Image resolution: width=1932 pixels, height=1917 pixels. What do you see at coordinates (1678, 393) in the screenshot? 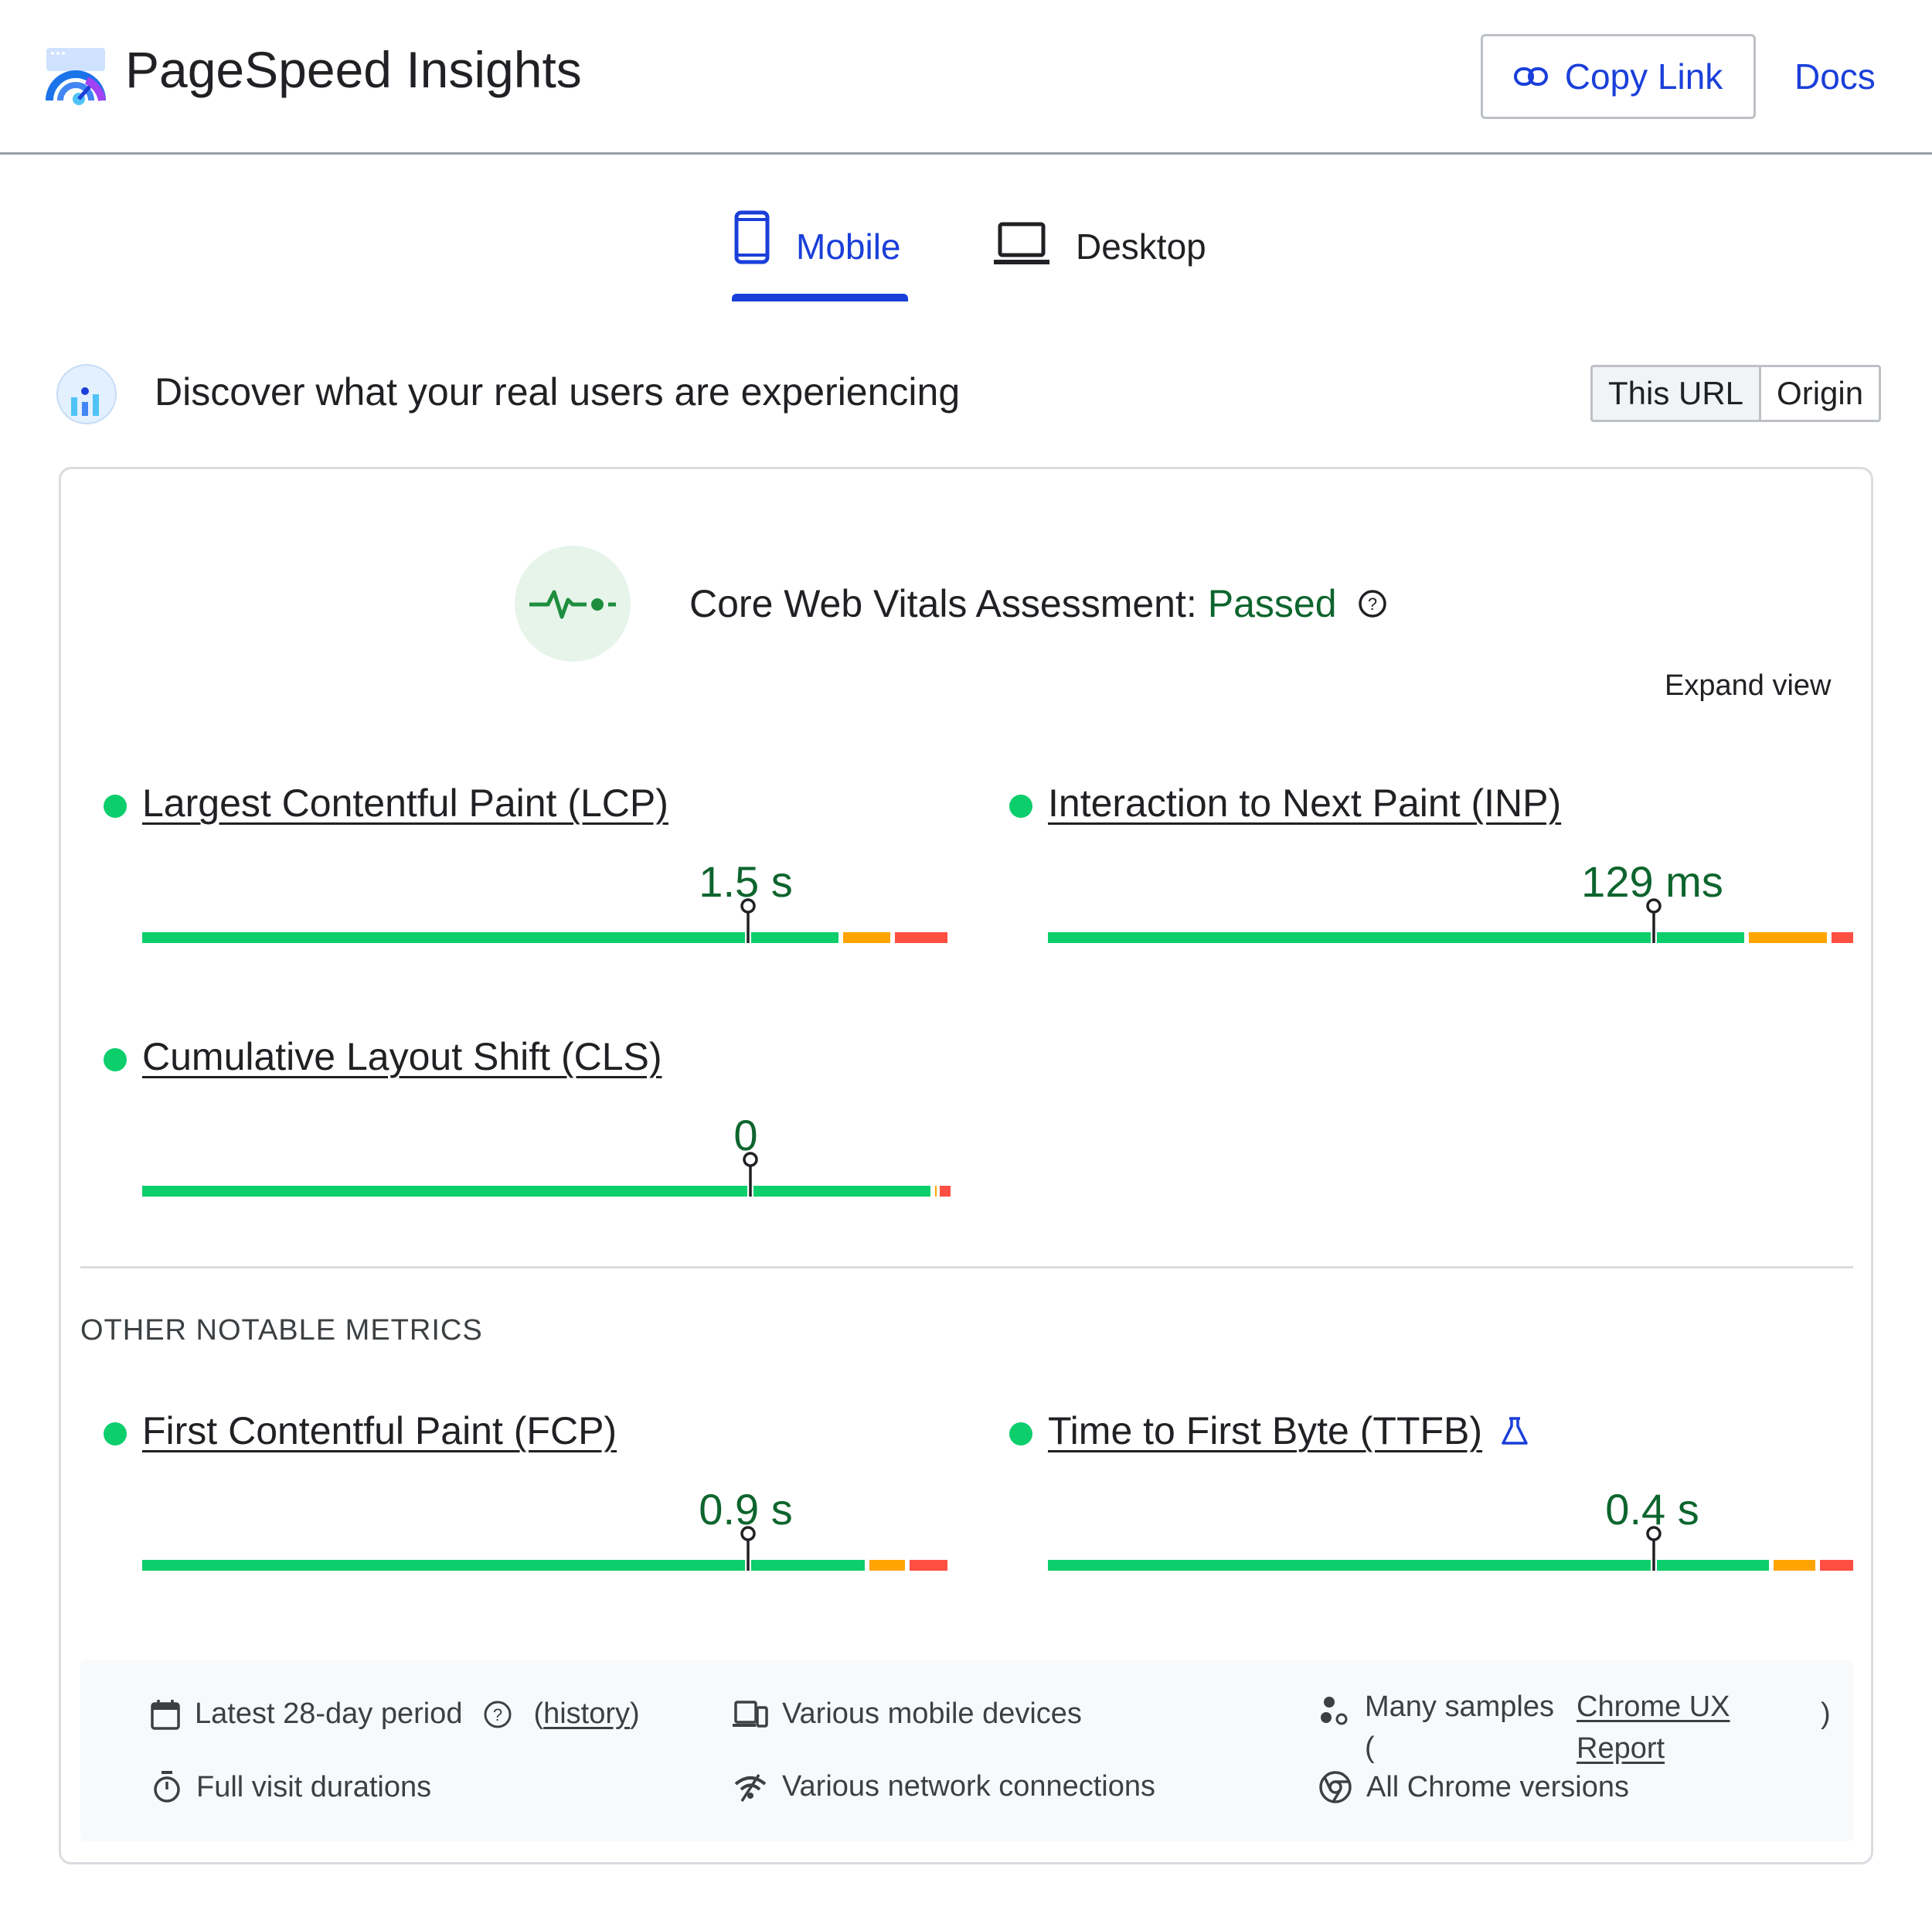
I see `toggle-this-url: This URL` at bounding box center [1678, 393].